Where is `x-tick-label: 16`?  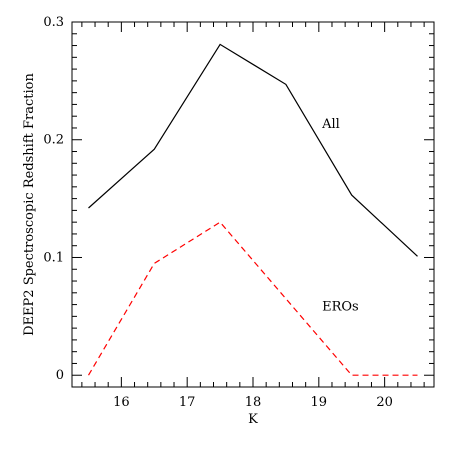 x-tick-label: 16 is located at coordinates (121, 402).